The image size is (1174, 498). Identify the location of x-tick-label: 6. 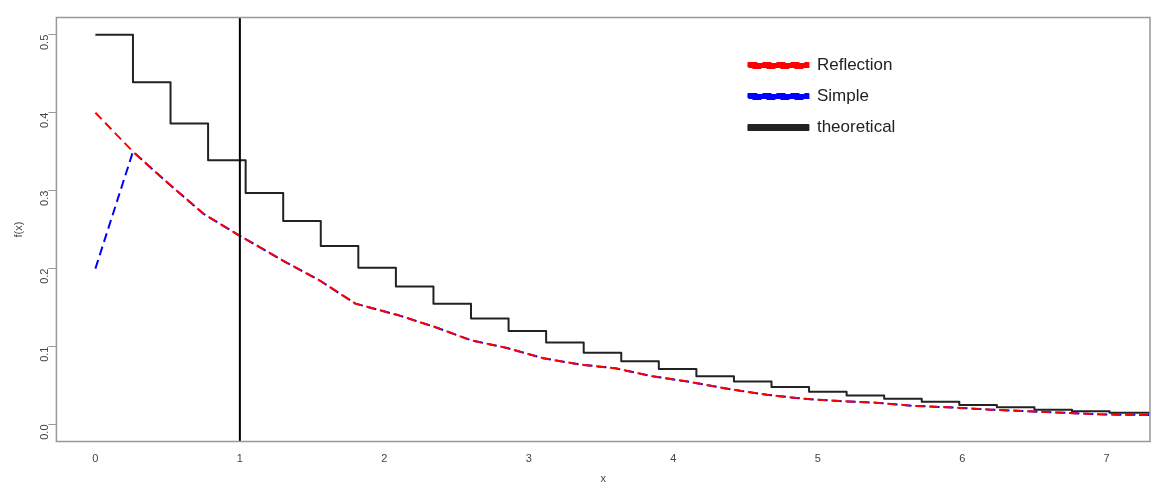
(962, 458).